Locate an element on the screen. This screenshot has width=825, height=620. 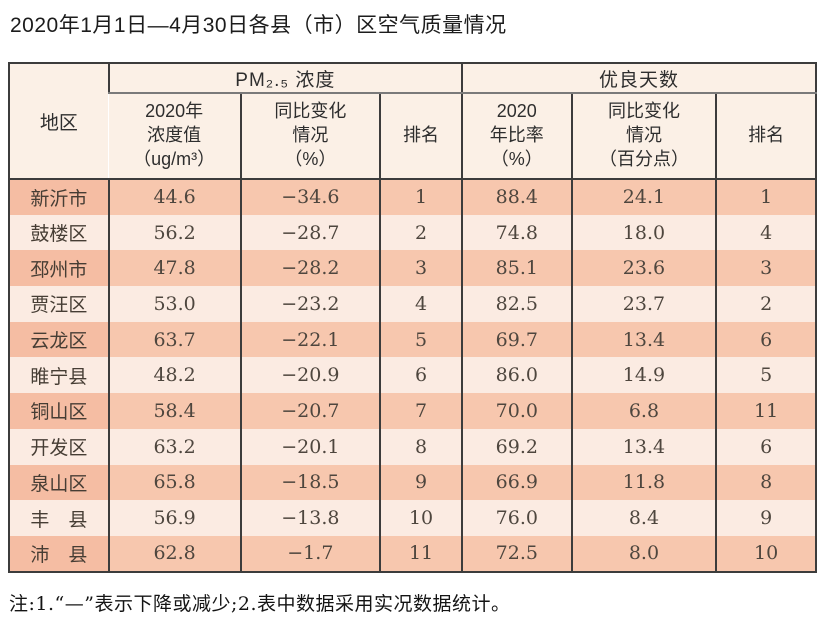
table-row: 贾汪区 53.0 −23.2 4 82.5 23.7 2 is located at coordinates (412, 304).